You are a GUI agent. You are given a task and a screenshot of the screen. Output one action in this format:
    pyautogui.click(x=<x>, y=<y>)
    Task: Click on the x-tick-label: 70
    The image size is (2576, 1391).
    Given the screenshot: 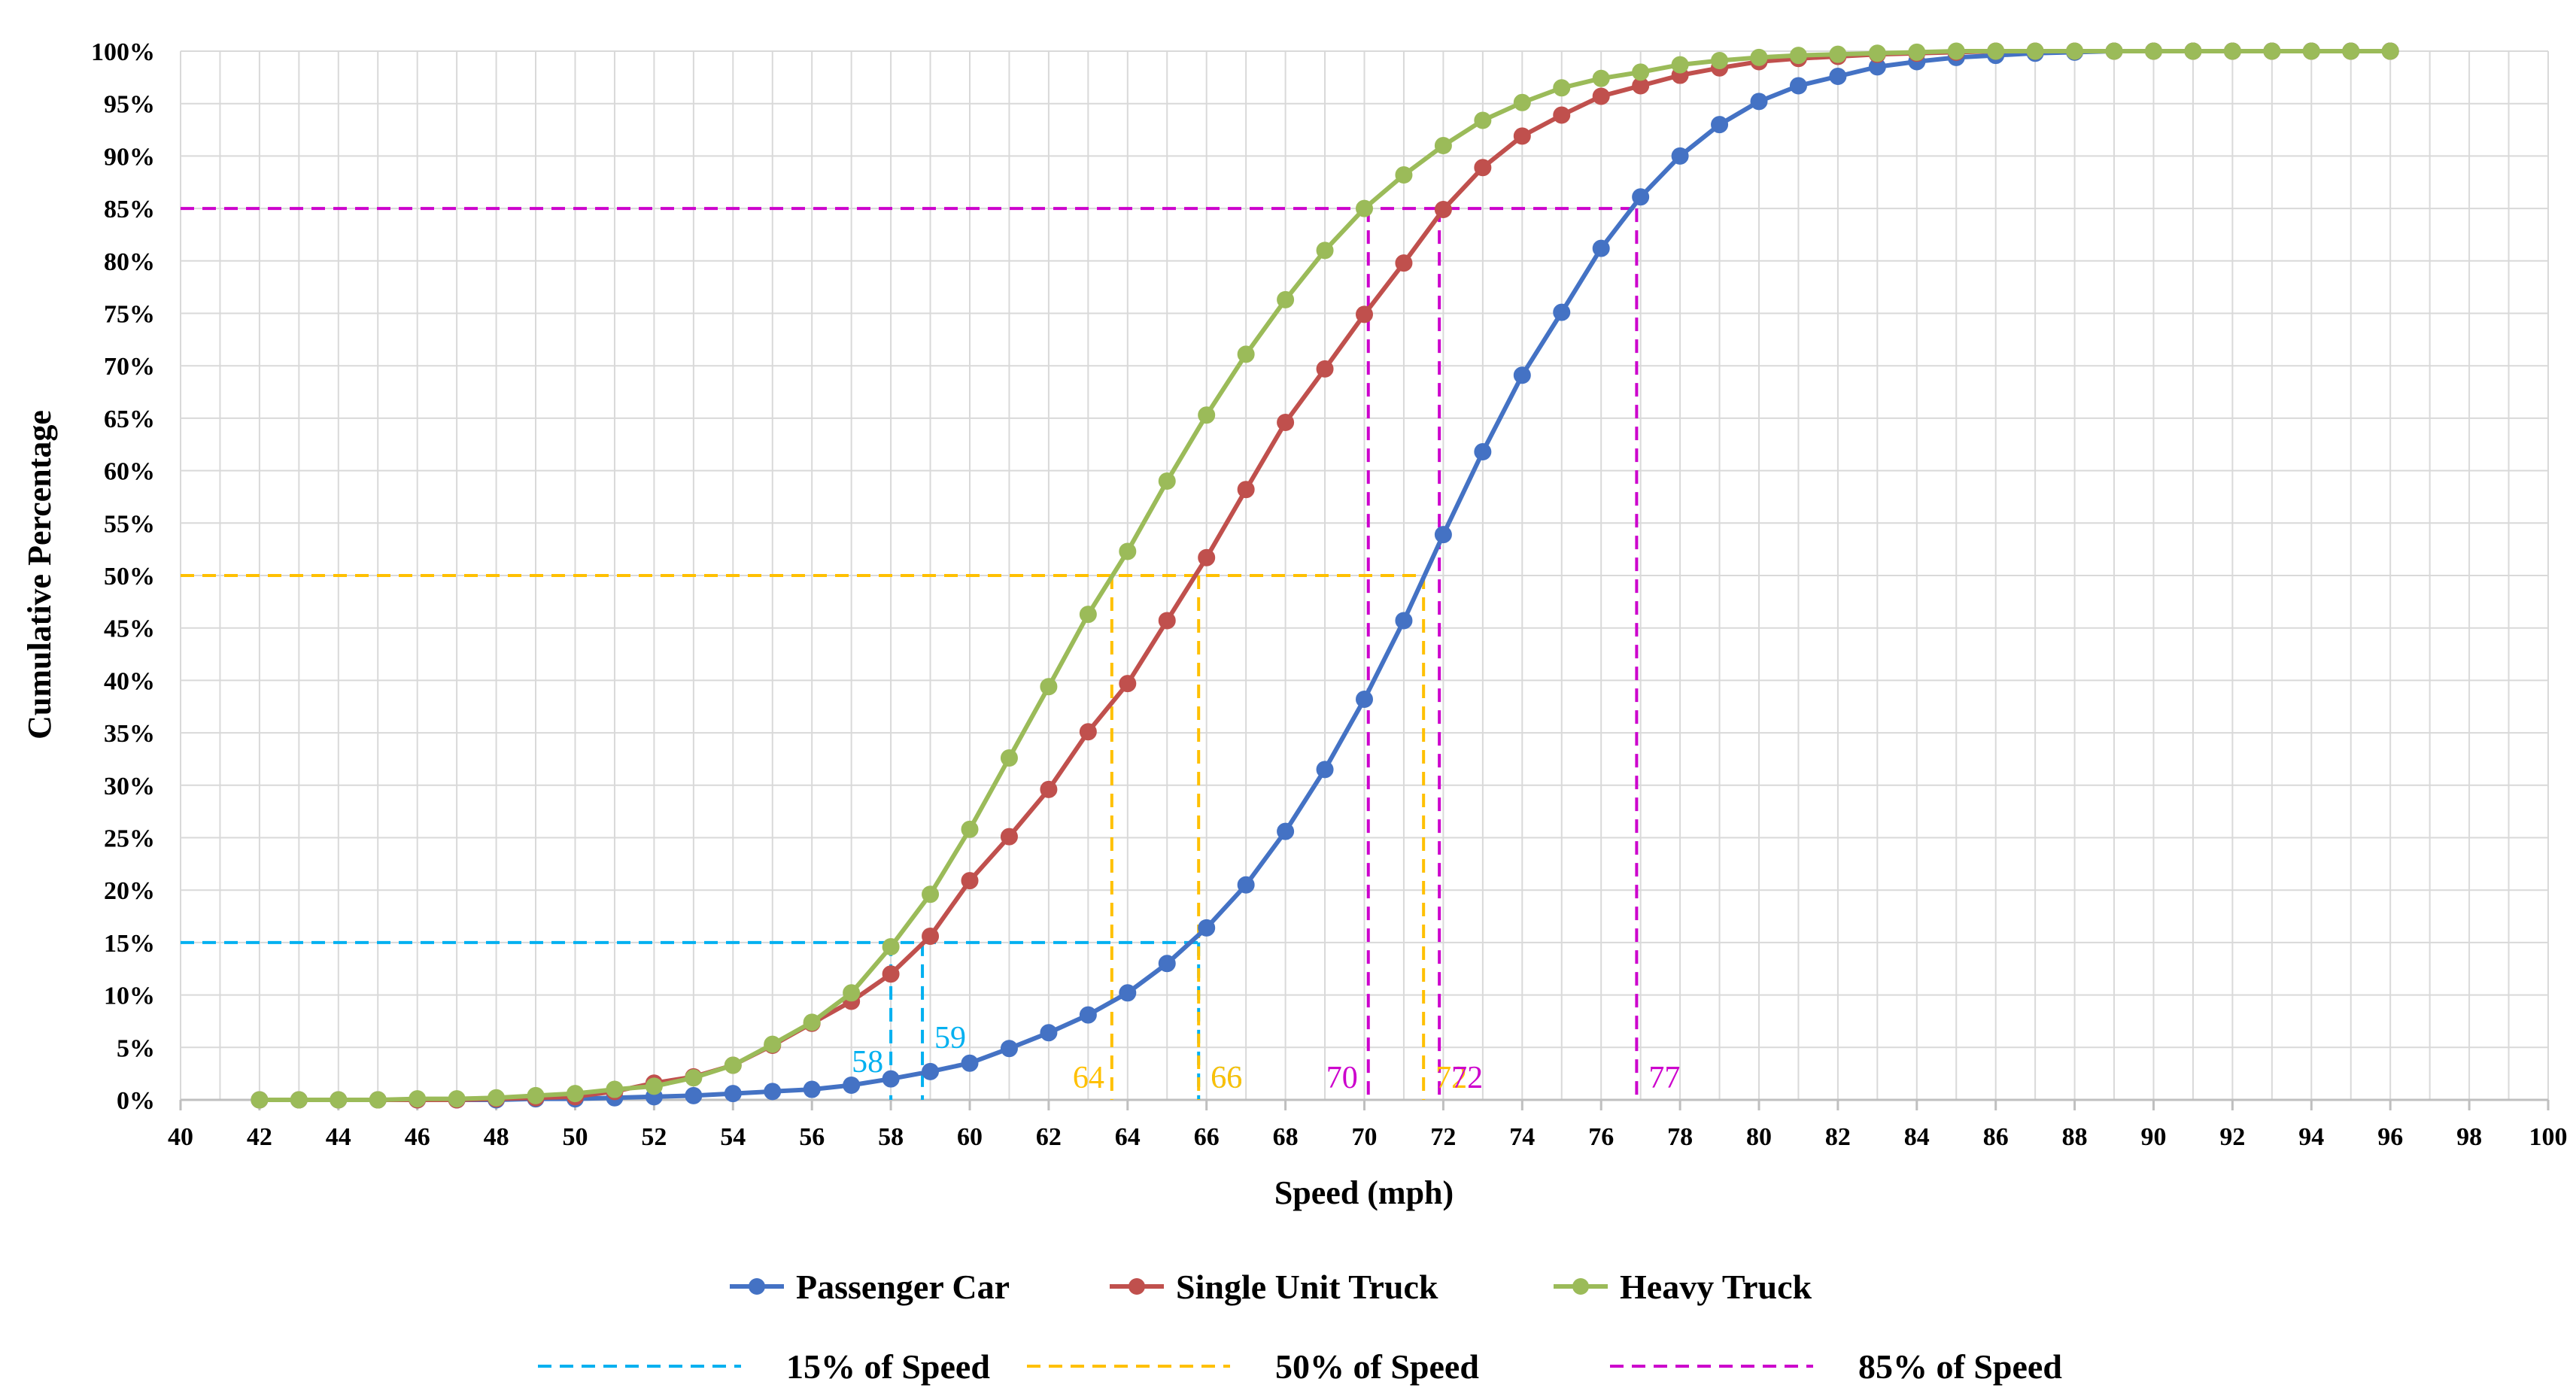 What is the action you would take?
    pyautogui.click(x=1365, y=1137)
    